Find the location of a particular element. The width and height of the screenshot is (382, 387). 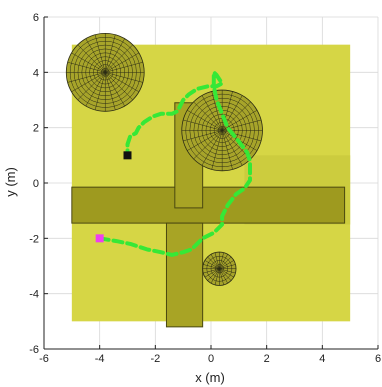

x-tick-label: 2 is located at coordinates (267, 359).